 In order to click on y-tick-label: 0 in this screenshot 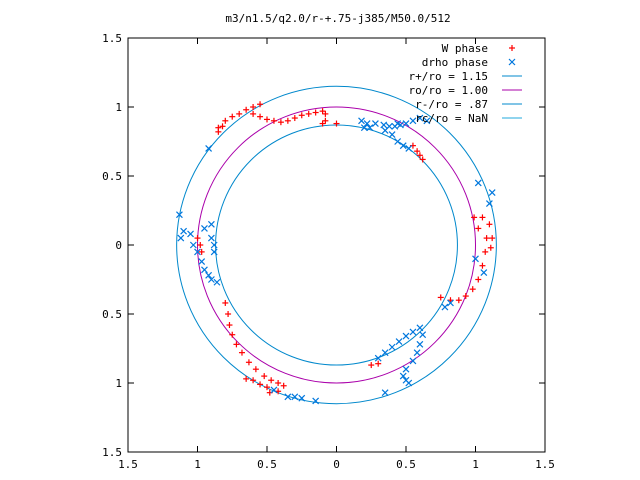, I will do `click(118, 245)`.